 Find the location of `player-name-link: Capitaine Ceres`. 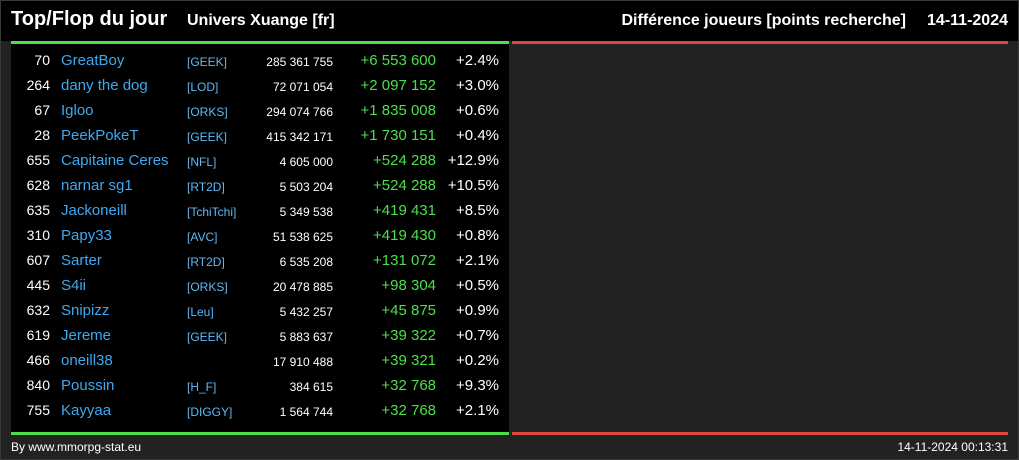

player-name-link: Capitaine Ceres is located at coordinates (115, 160).